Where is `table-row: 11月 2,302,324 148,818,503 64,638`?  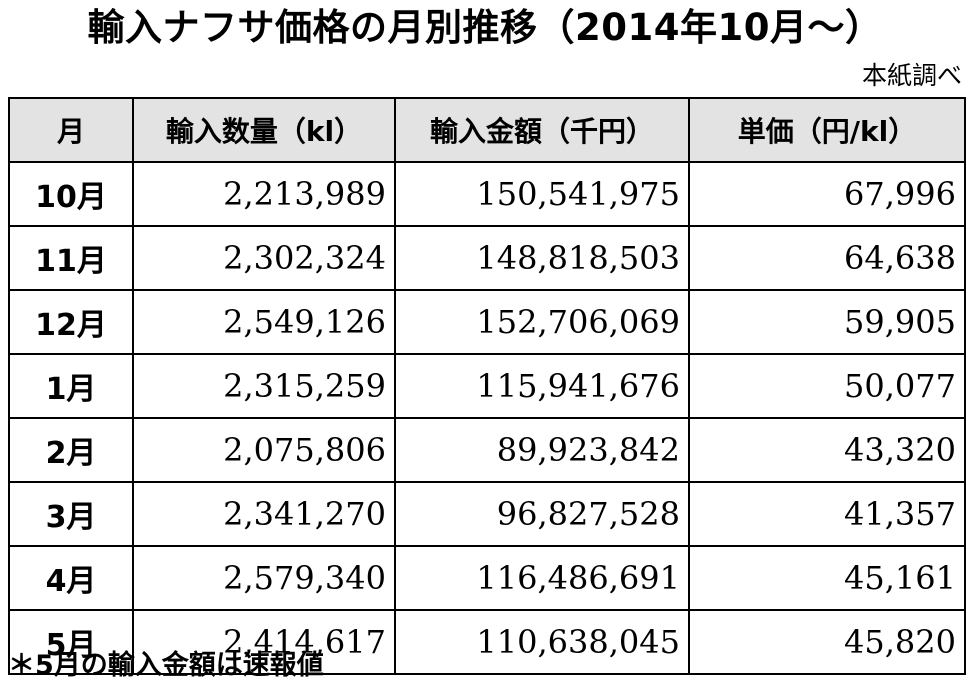 table-row: 11月 2,302,324 148,818,503 64,638 is located at coordinates (487, 258).